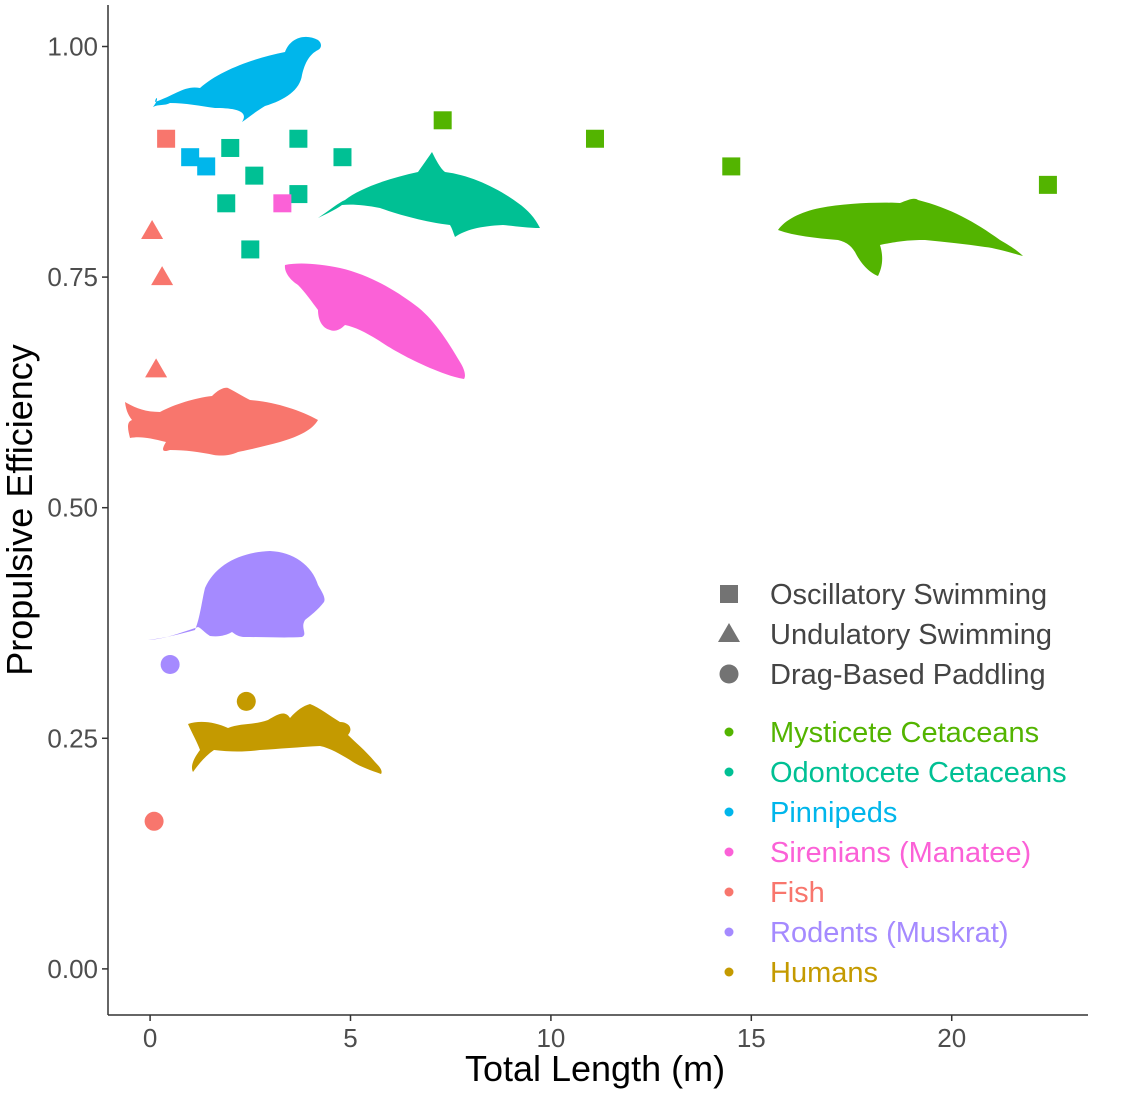 Image resolution: width=1132 pixels, height=1095 pixels. Describe the element at coordinates (350, 1038) in the screenshot. I see `x-tick-label: 5` at that location.